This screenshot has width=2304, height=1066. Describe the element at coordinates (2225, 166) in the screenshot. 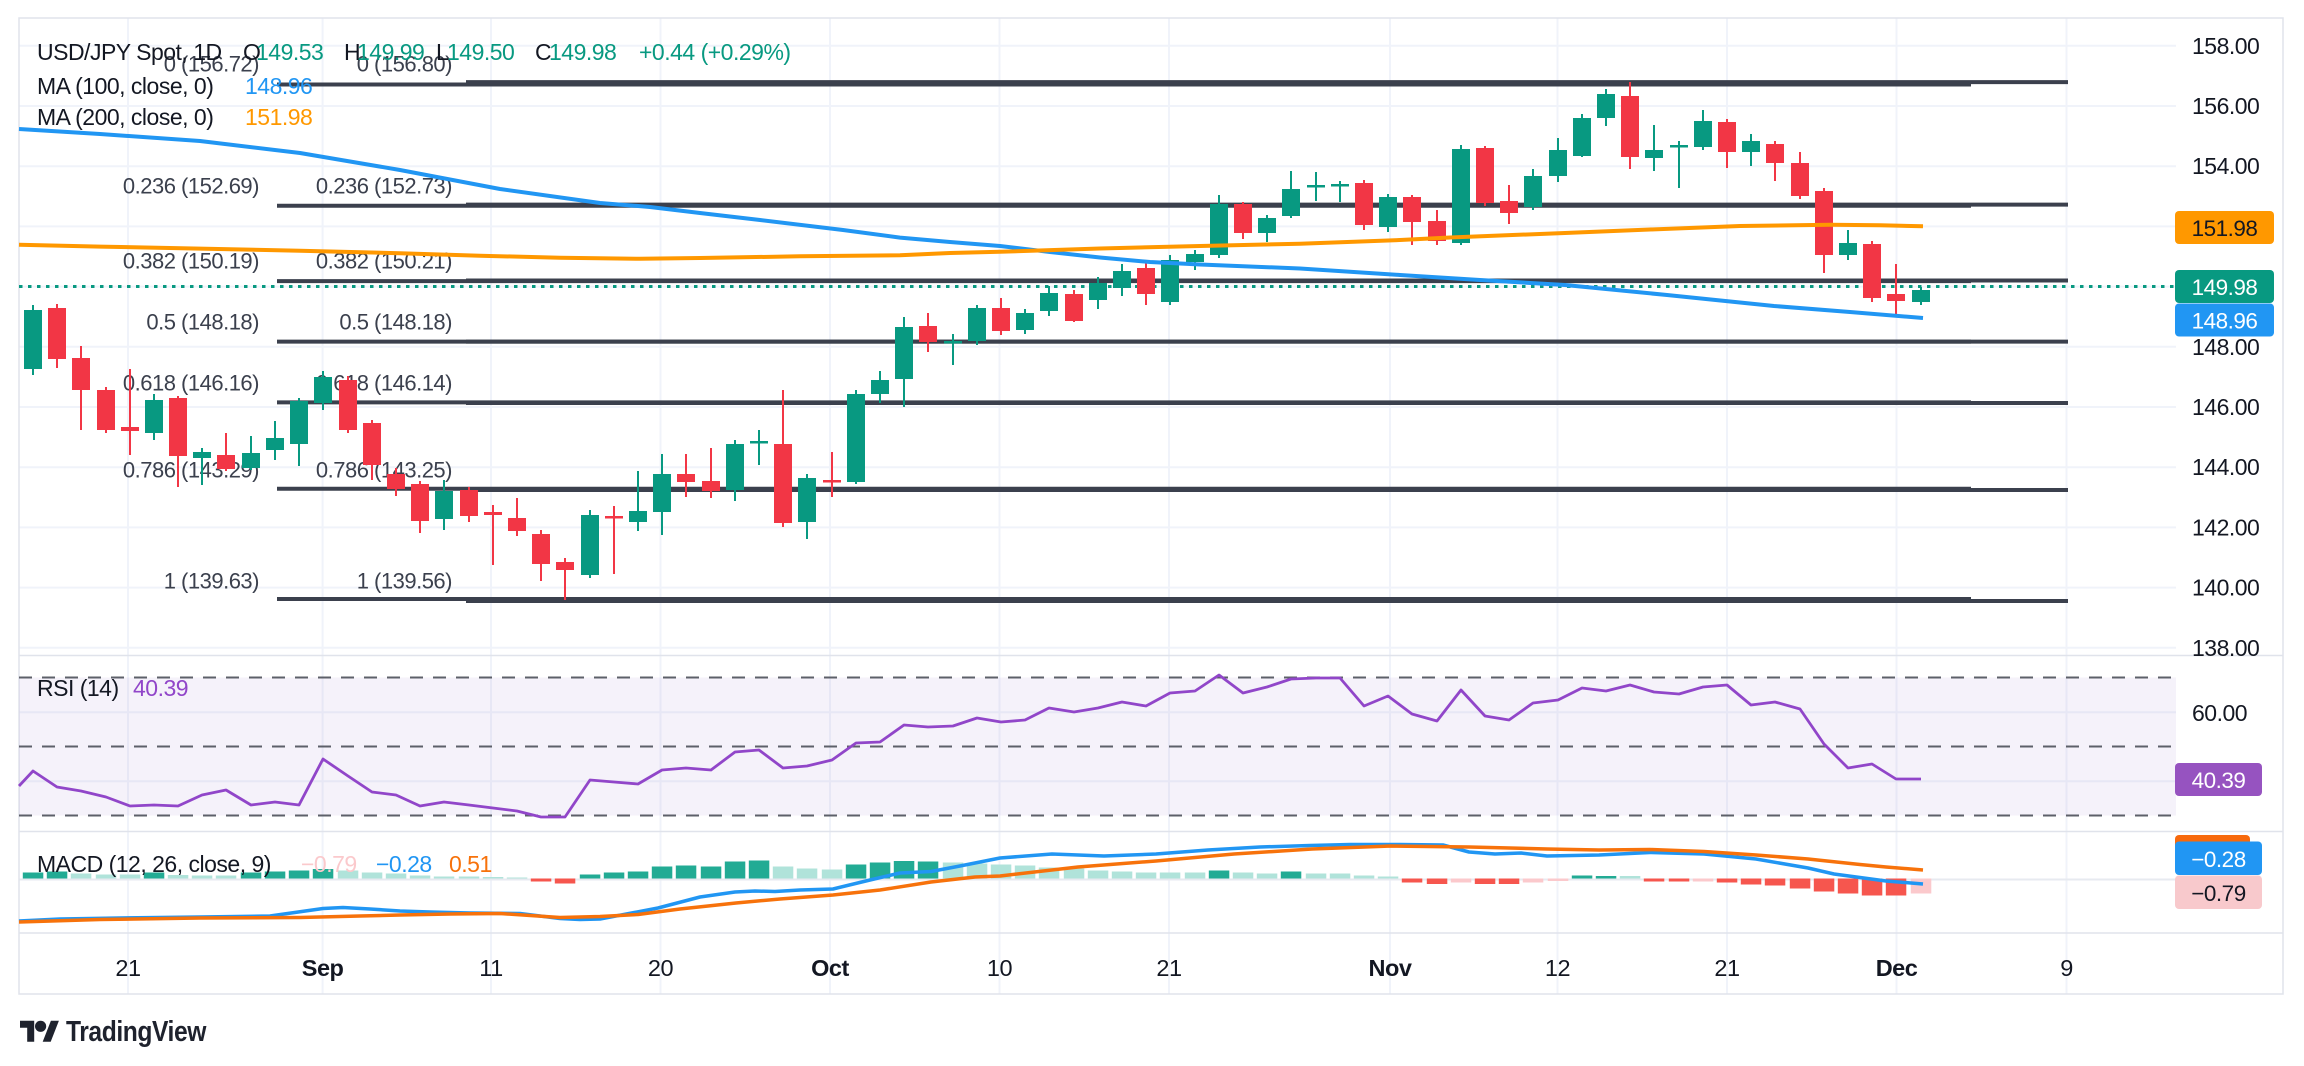

I see `svg-text: 154.00` at that location.